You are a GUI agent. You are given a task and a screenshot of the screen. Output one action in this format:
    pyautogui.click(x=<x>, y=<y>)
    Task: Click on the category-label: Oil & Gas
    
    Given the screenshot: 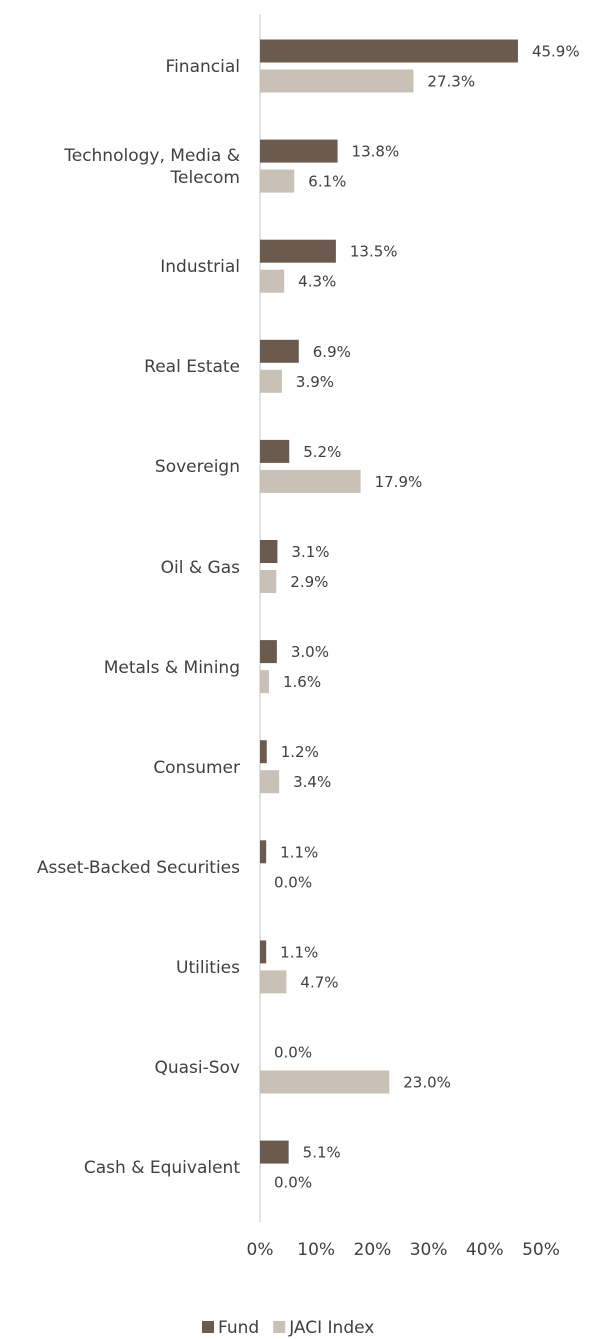 What is the action you would take?
    pyautogui.click(x=200, y=567)
    